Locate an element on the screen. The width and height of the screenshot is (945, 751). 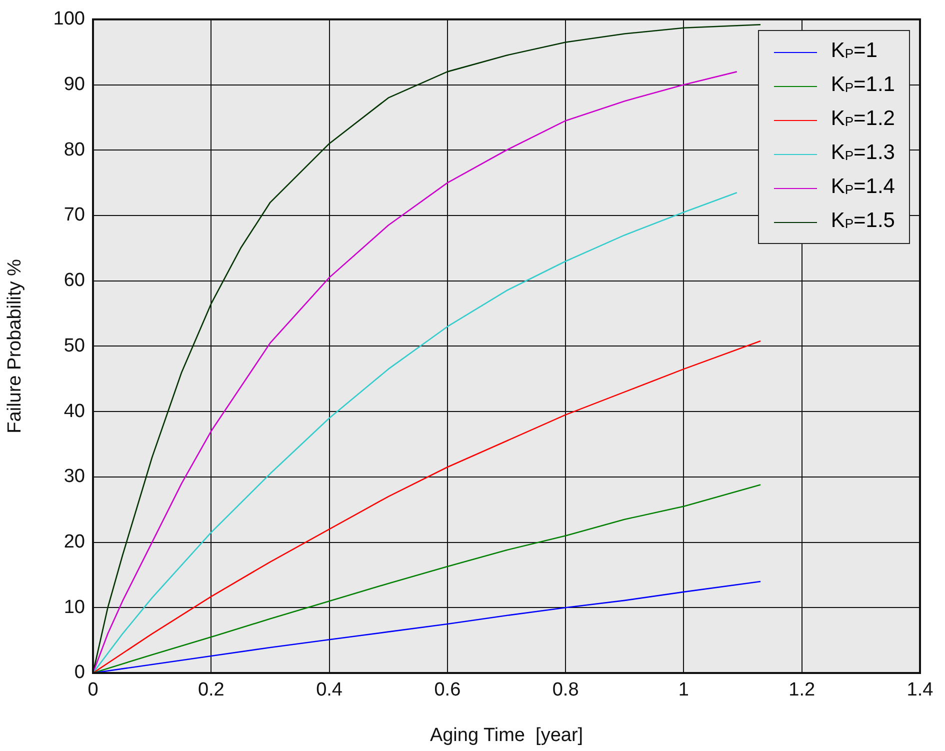
x-tick-label: 0.8 is located at coordinates (565, 690).